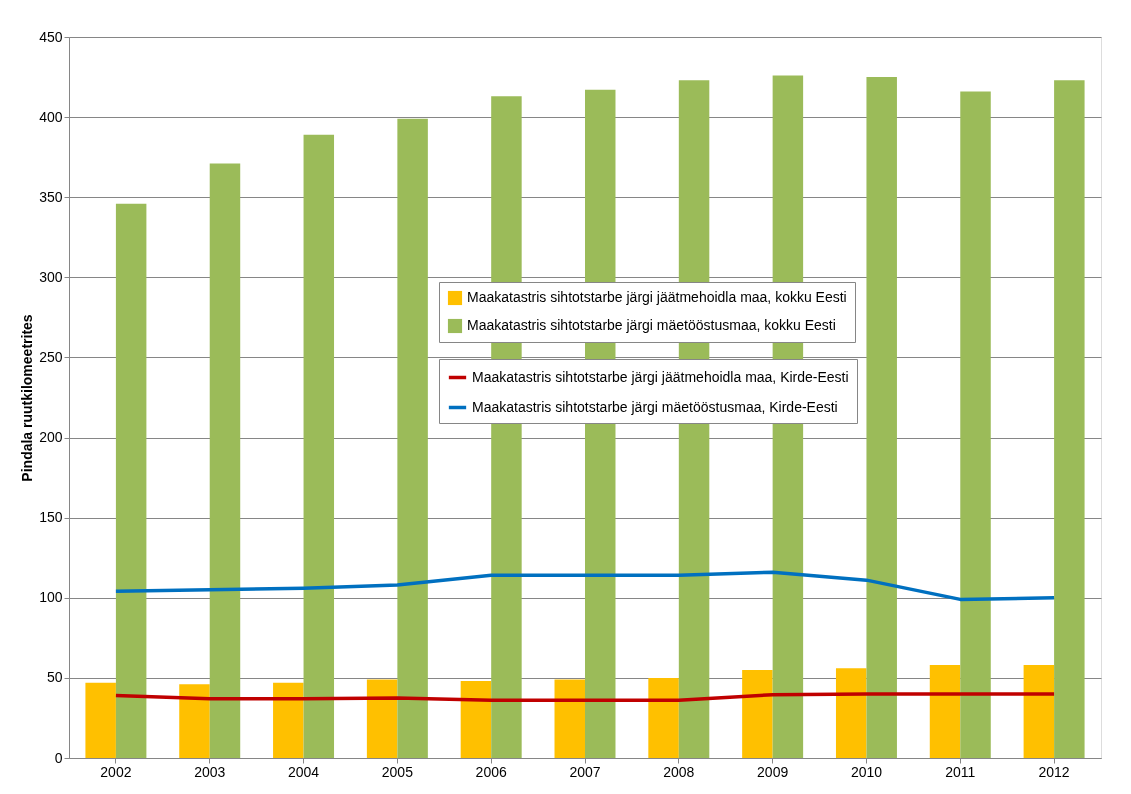 Image resolution: width=1131 pixels, height=794 pixels. Describe the element at coordinates (773, 771) in the screenshot. I see `x-tick-label: 2009` at that location.